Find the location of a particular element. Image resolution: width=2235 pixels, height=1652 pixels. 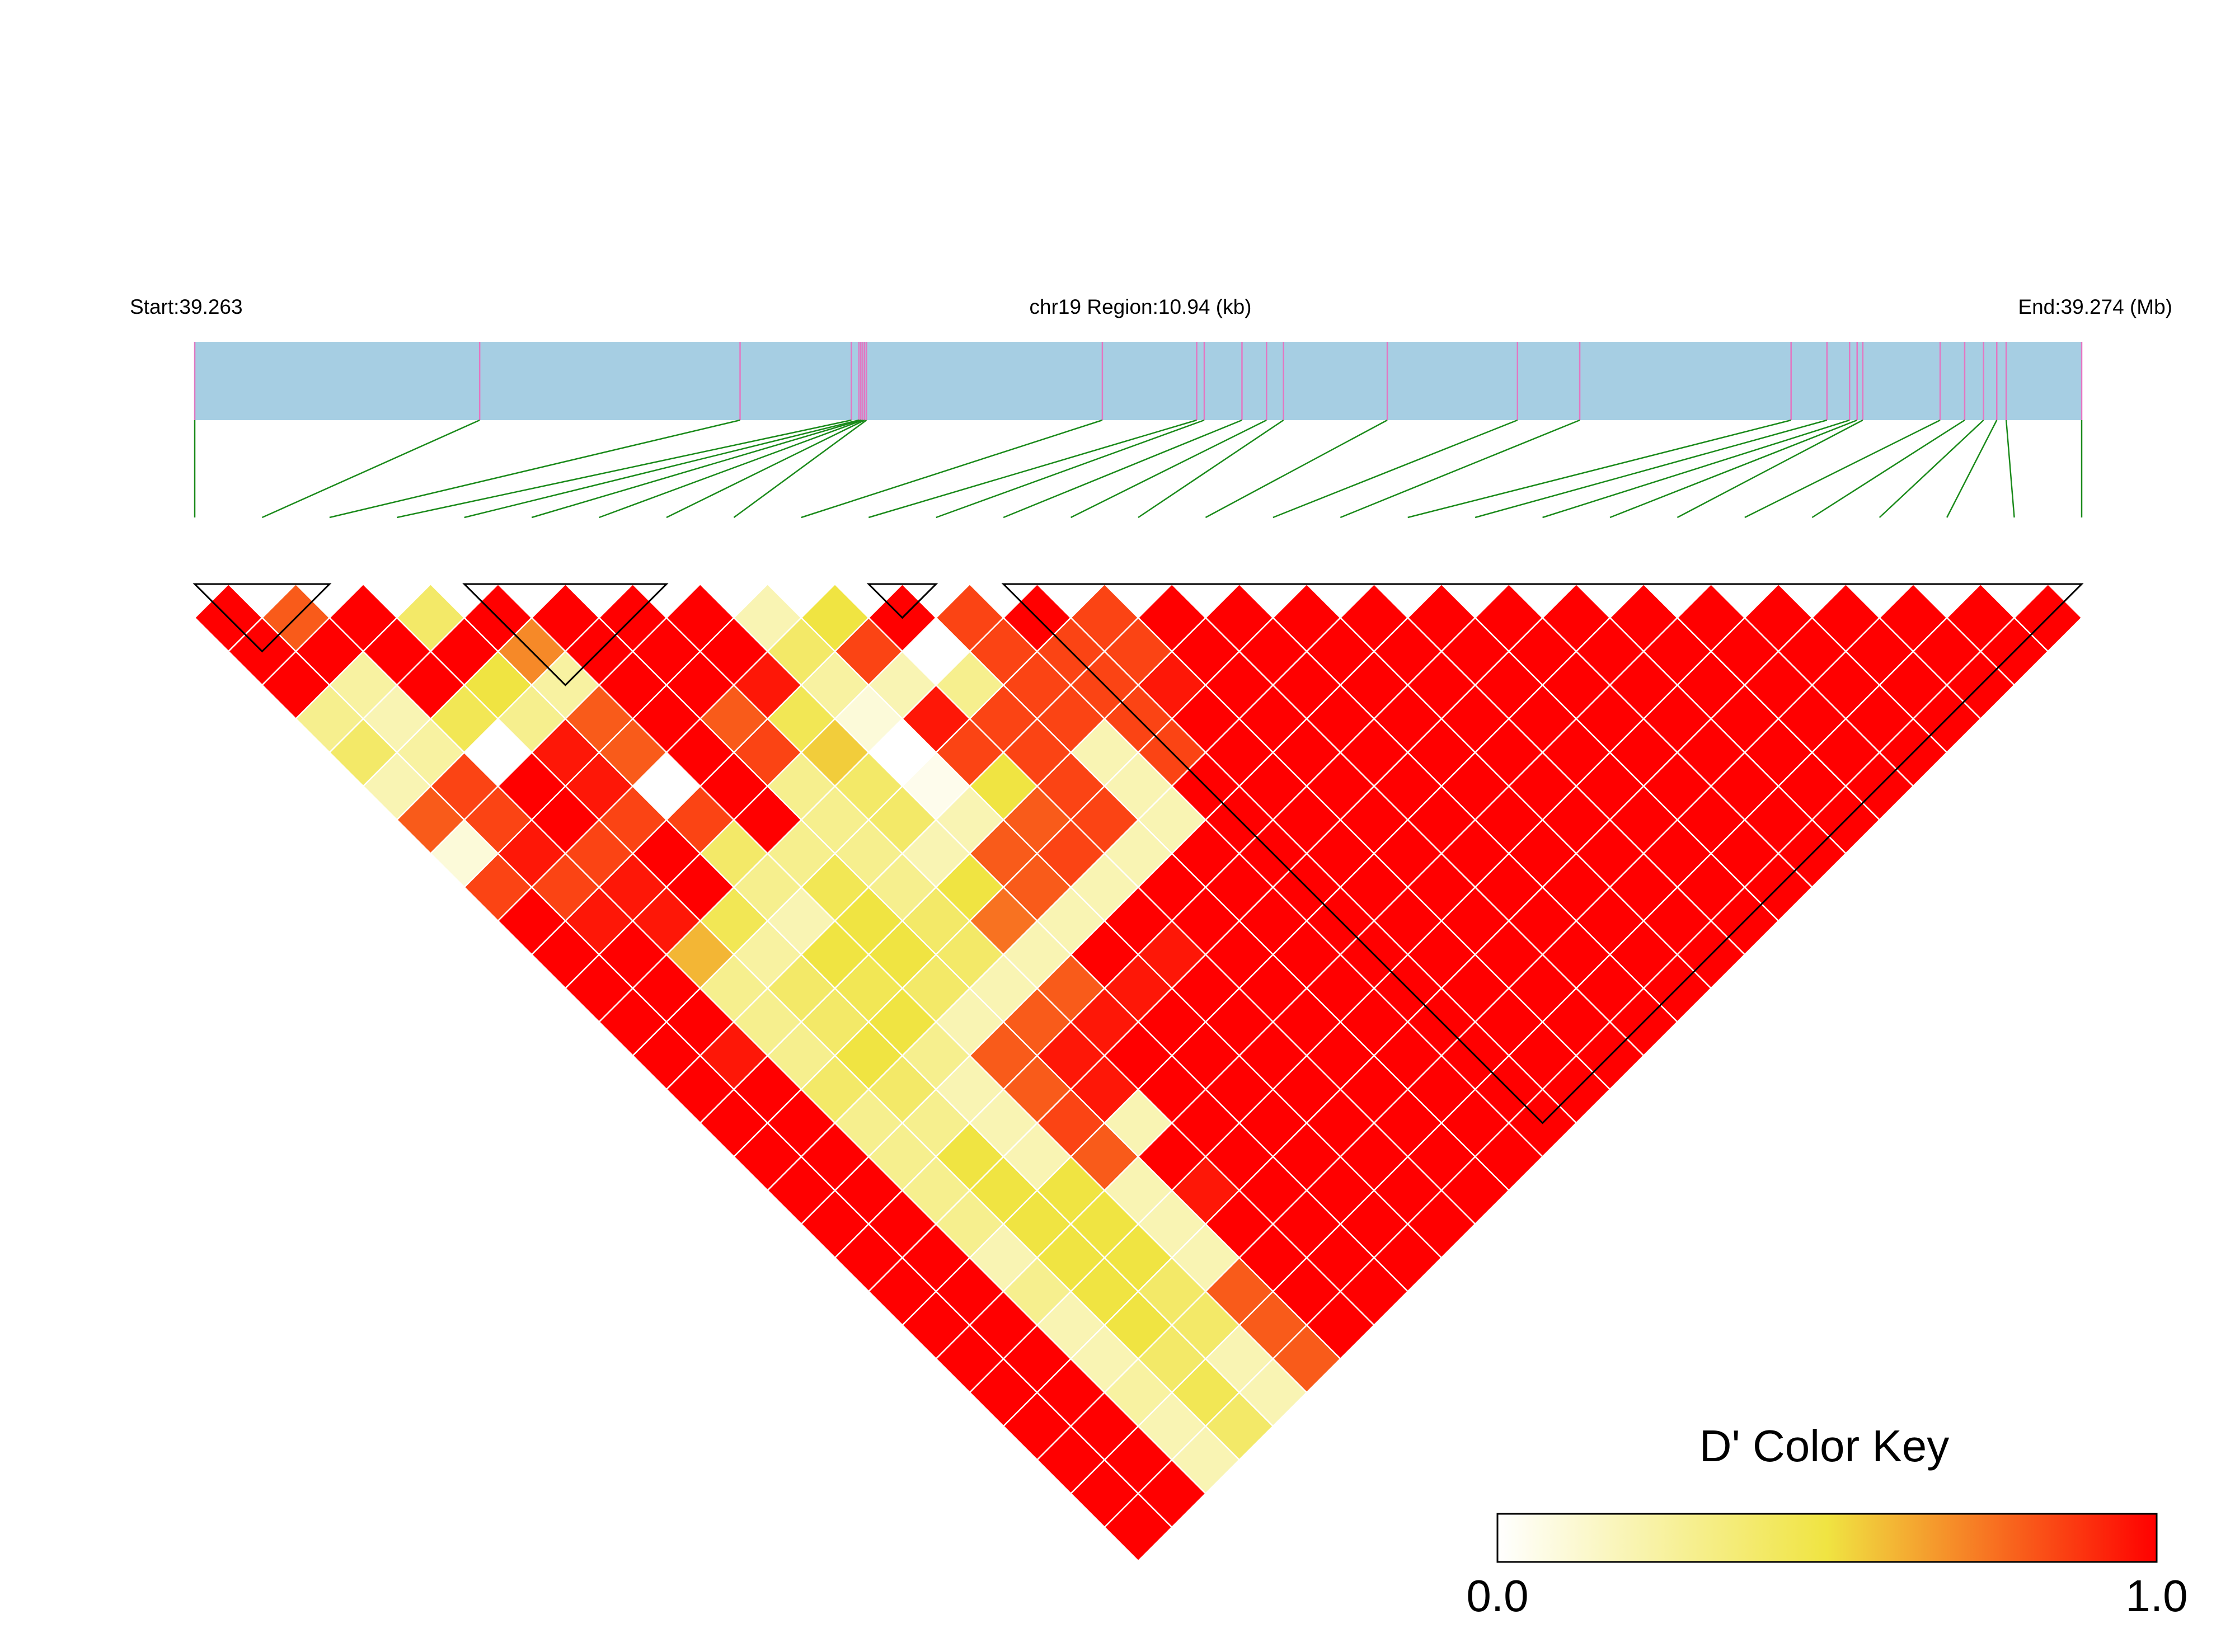

color-key-title: D' Color Key is located at coordinates (1824, 1446).